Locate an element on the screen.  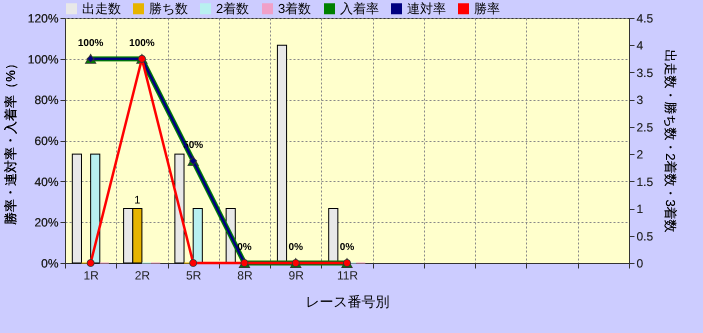
y2-tick-label: 3.5 is located at coordinates (645, 73).